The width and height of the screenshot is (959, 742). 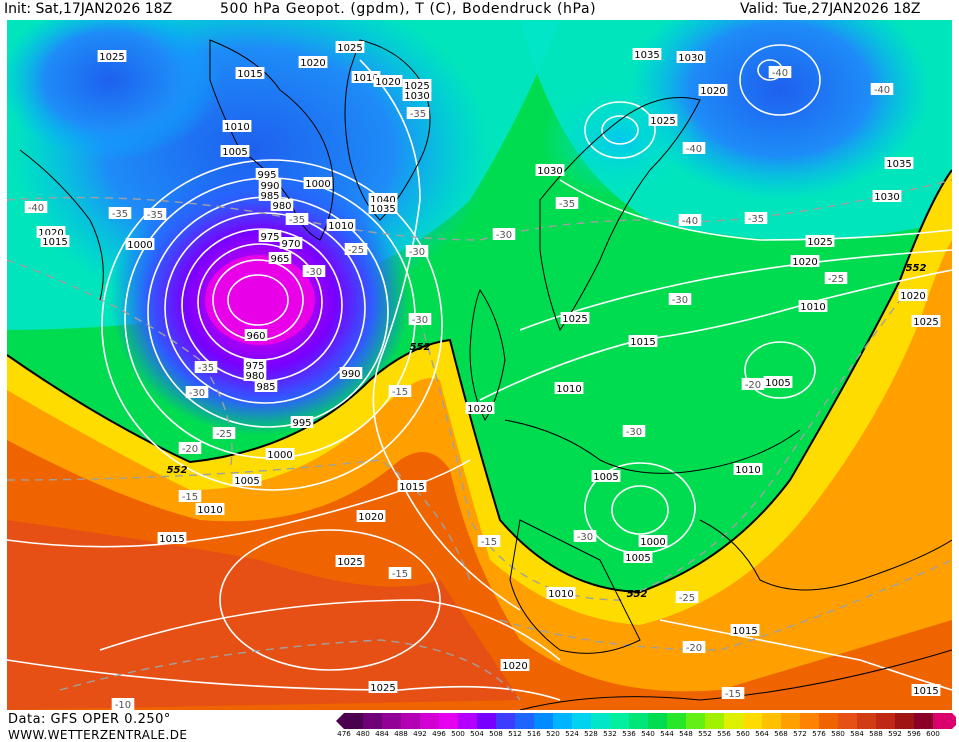 I want to click on scale-tick-label: 552, so click(x=705, y=733).